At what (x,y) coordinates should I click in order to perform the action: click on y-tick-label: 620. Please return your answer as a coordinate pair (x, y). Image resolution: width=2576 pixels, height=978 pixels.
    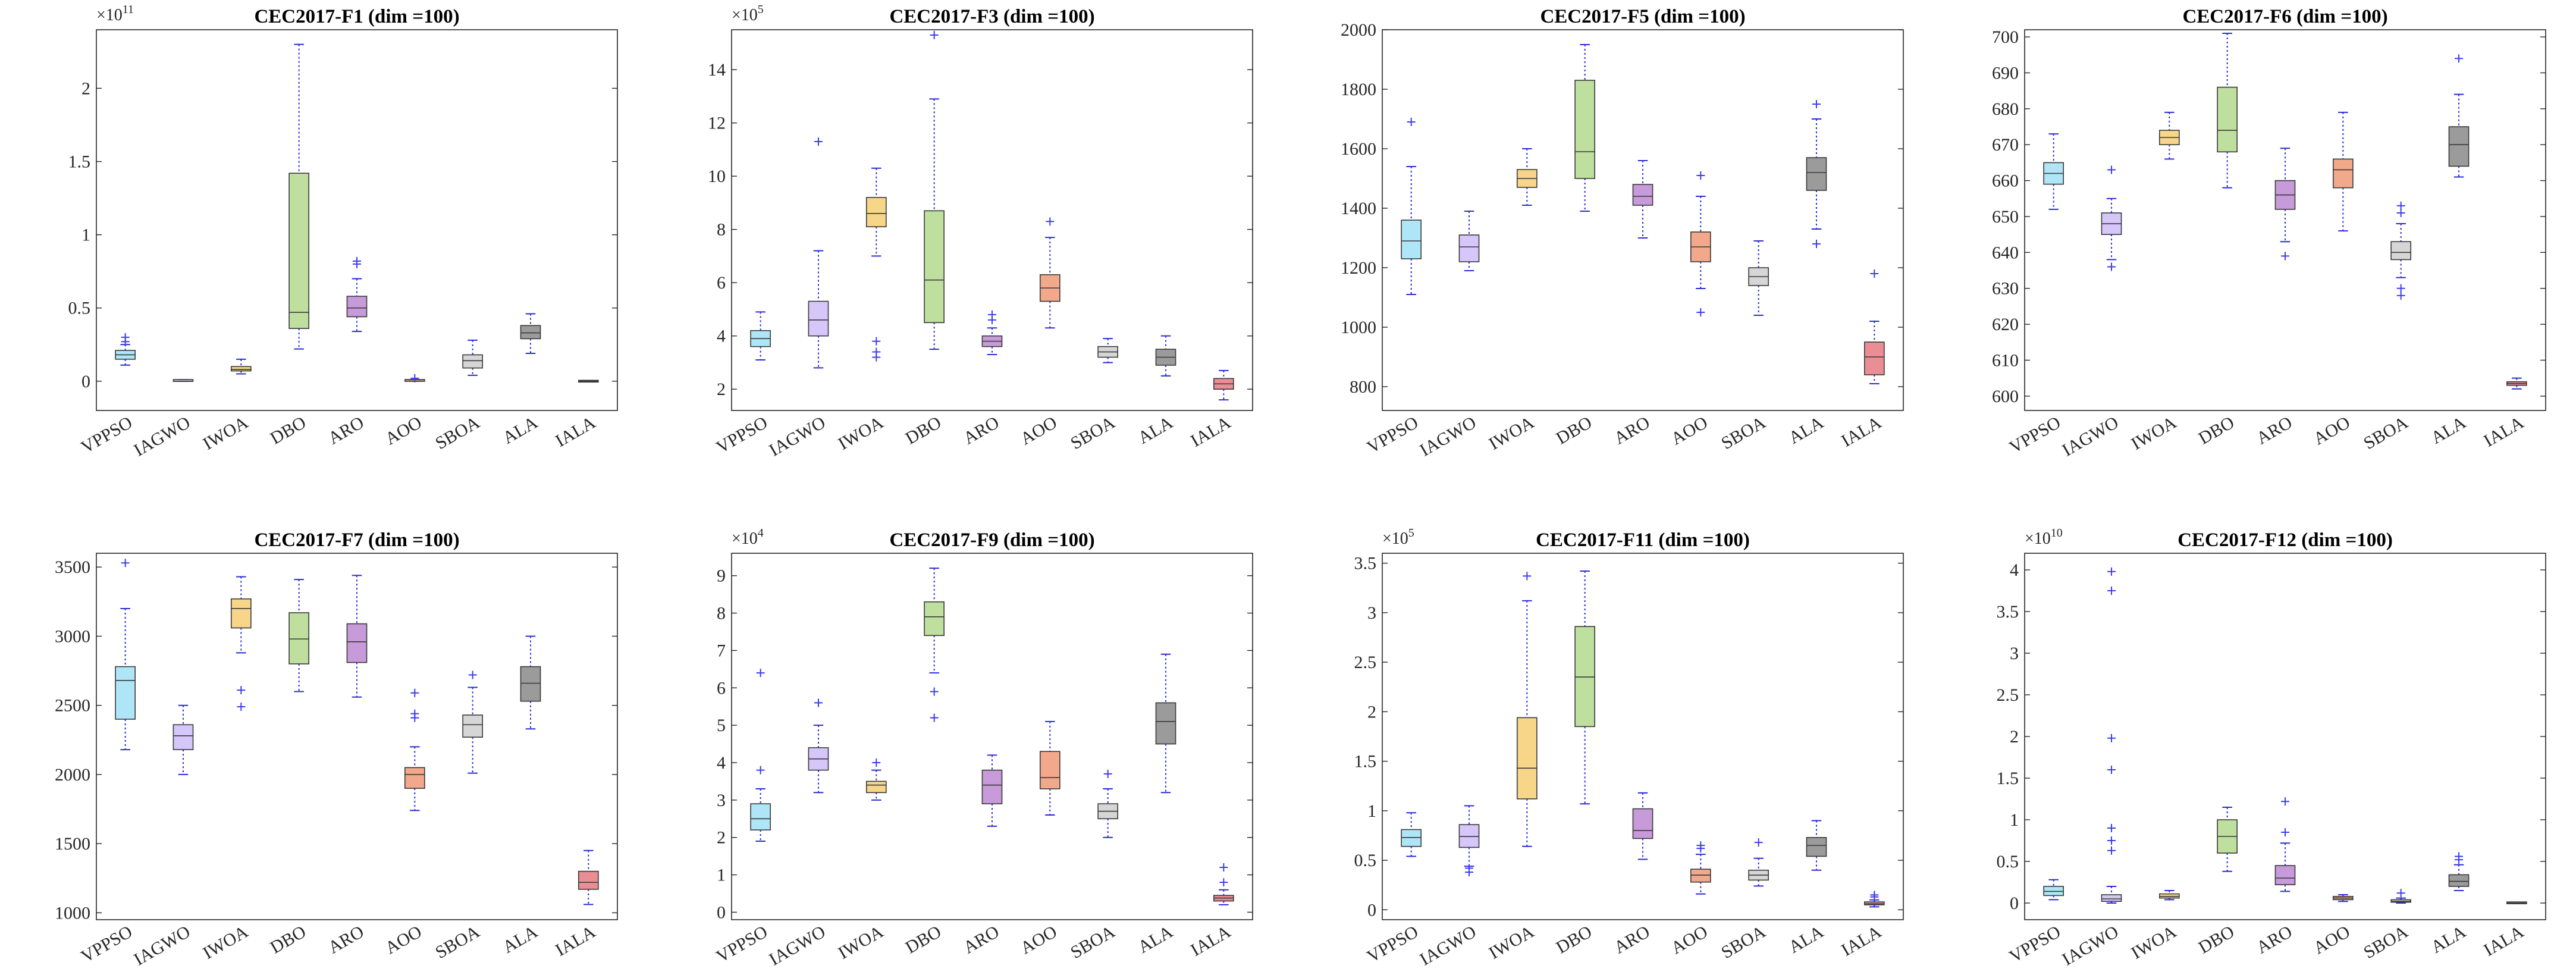
    Looking at the image, I should click on (2005, 325).